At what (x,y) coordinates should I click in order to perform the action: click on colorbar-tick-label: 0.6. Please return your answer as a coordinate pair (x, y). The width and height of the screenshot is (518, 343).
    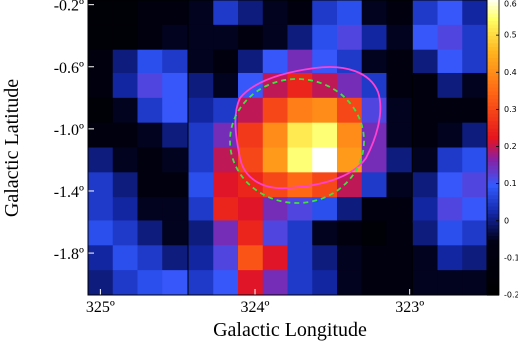
    Looking at the image, I should click on (510, 4).